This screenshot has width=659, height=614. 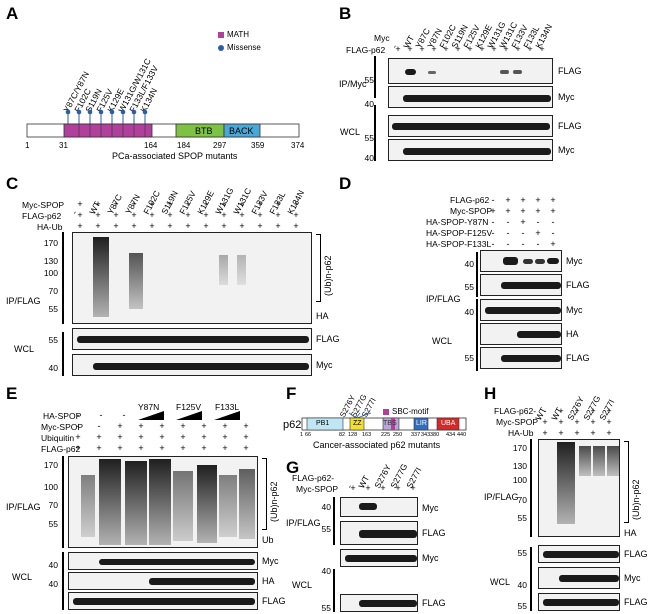 What do you see at coordinates (448, 423) in the screenshot?
I see `domain-label: UBA` at bounding box center [448, 423].